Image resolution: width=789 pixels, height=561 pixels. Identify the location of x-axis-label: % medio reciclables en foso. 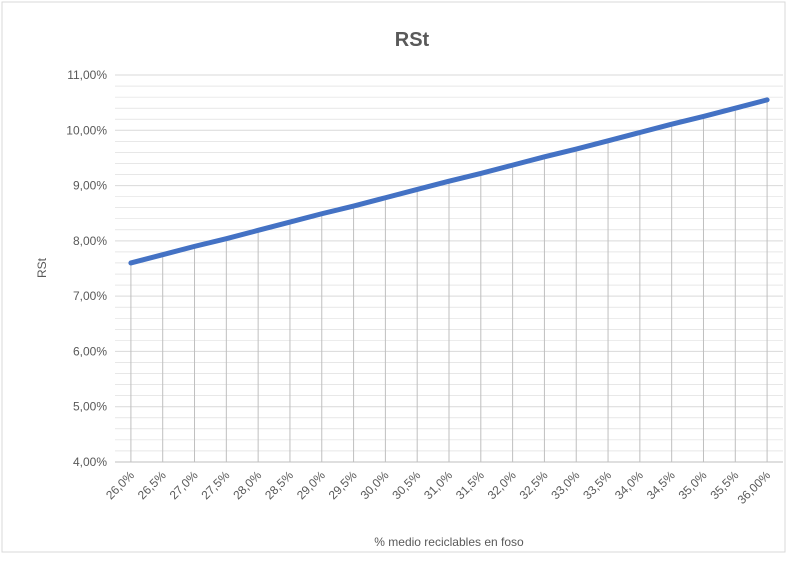
(449, 542).